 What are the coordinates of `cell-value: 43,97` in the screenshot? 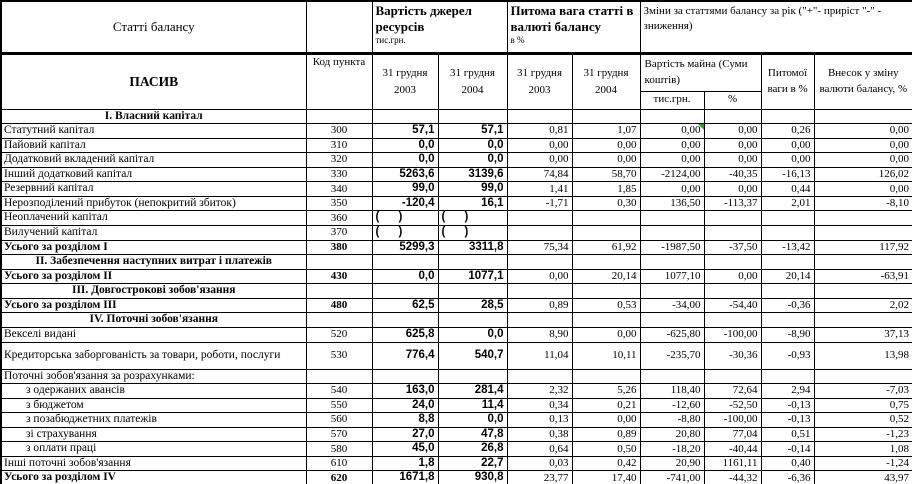 It's located at (862, 477).